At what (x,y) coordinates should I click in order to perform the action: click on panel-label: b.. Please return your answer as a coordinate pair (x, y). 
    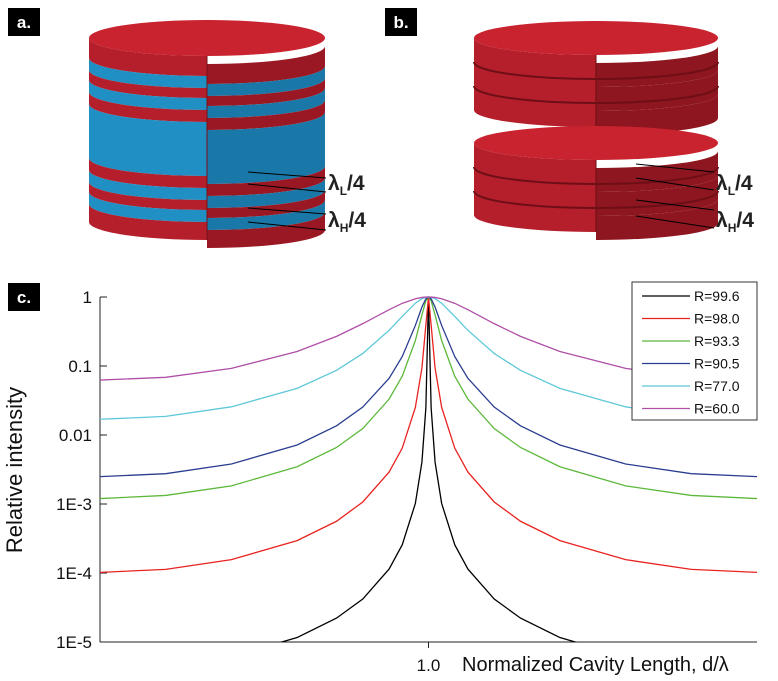
    Looking at the image, I should click on (400, 22).